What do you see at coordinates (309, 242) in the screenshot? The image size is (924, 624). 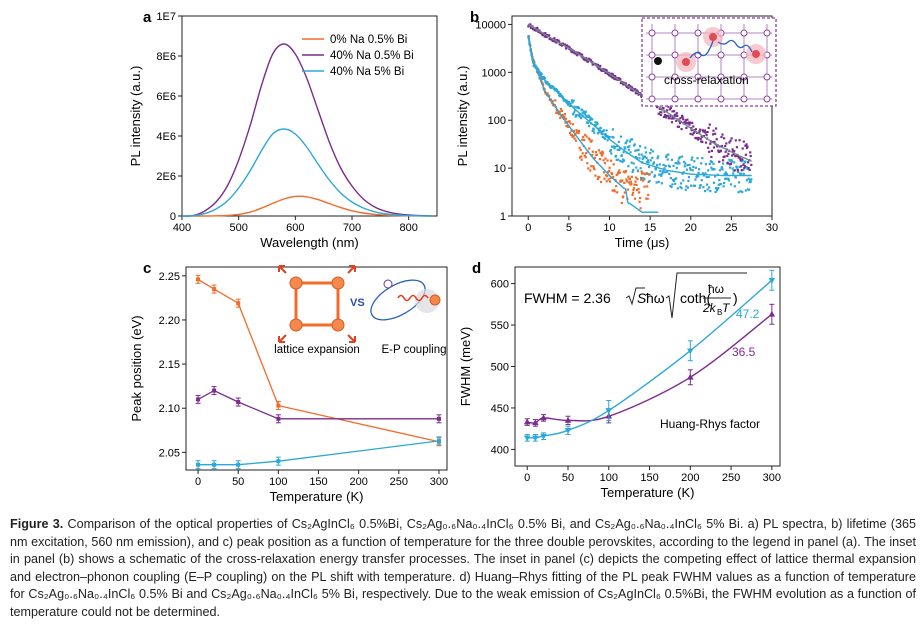 I see `panel-a-x-axis-label: Wavelength (nm)` at bounding box center [309, 242].